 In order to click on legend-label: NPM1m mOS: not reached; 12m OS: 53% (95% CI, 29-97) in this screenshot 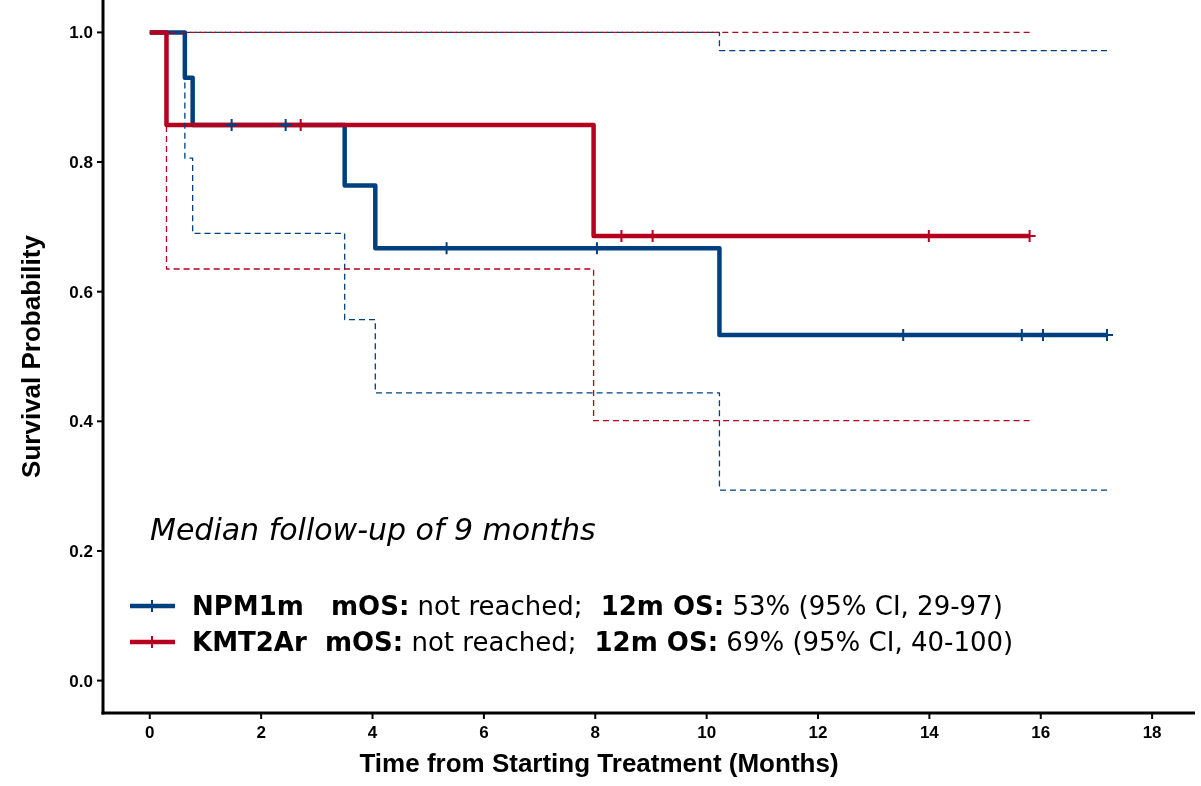, I will do `click(597, 606)`.